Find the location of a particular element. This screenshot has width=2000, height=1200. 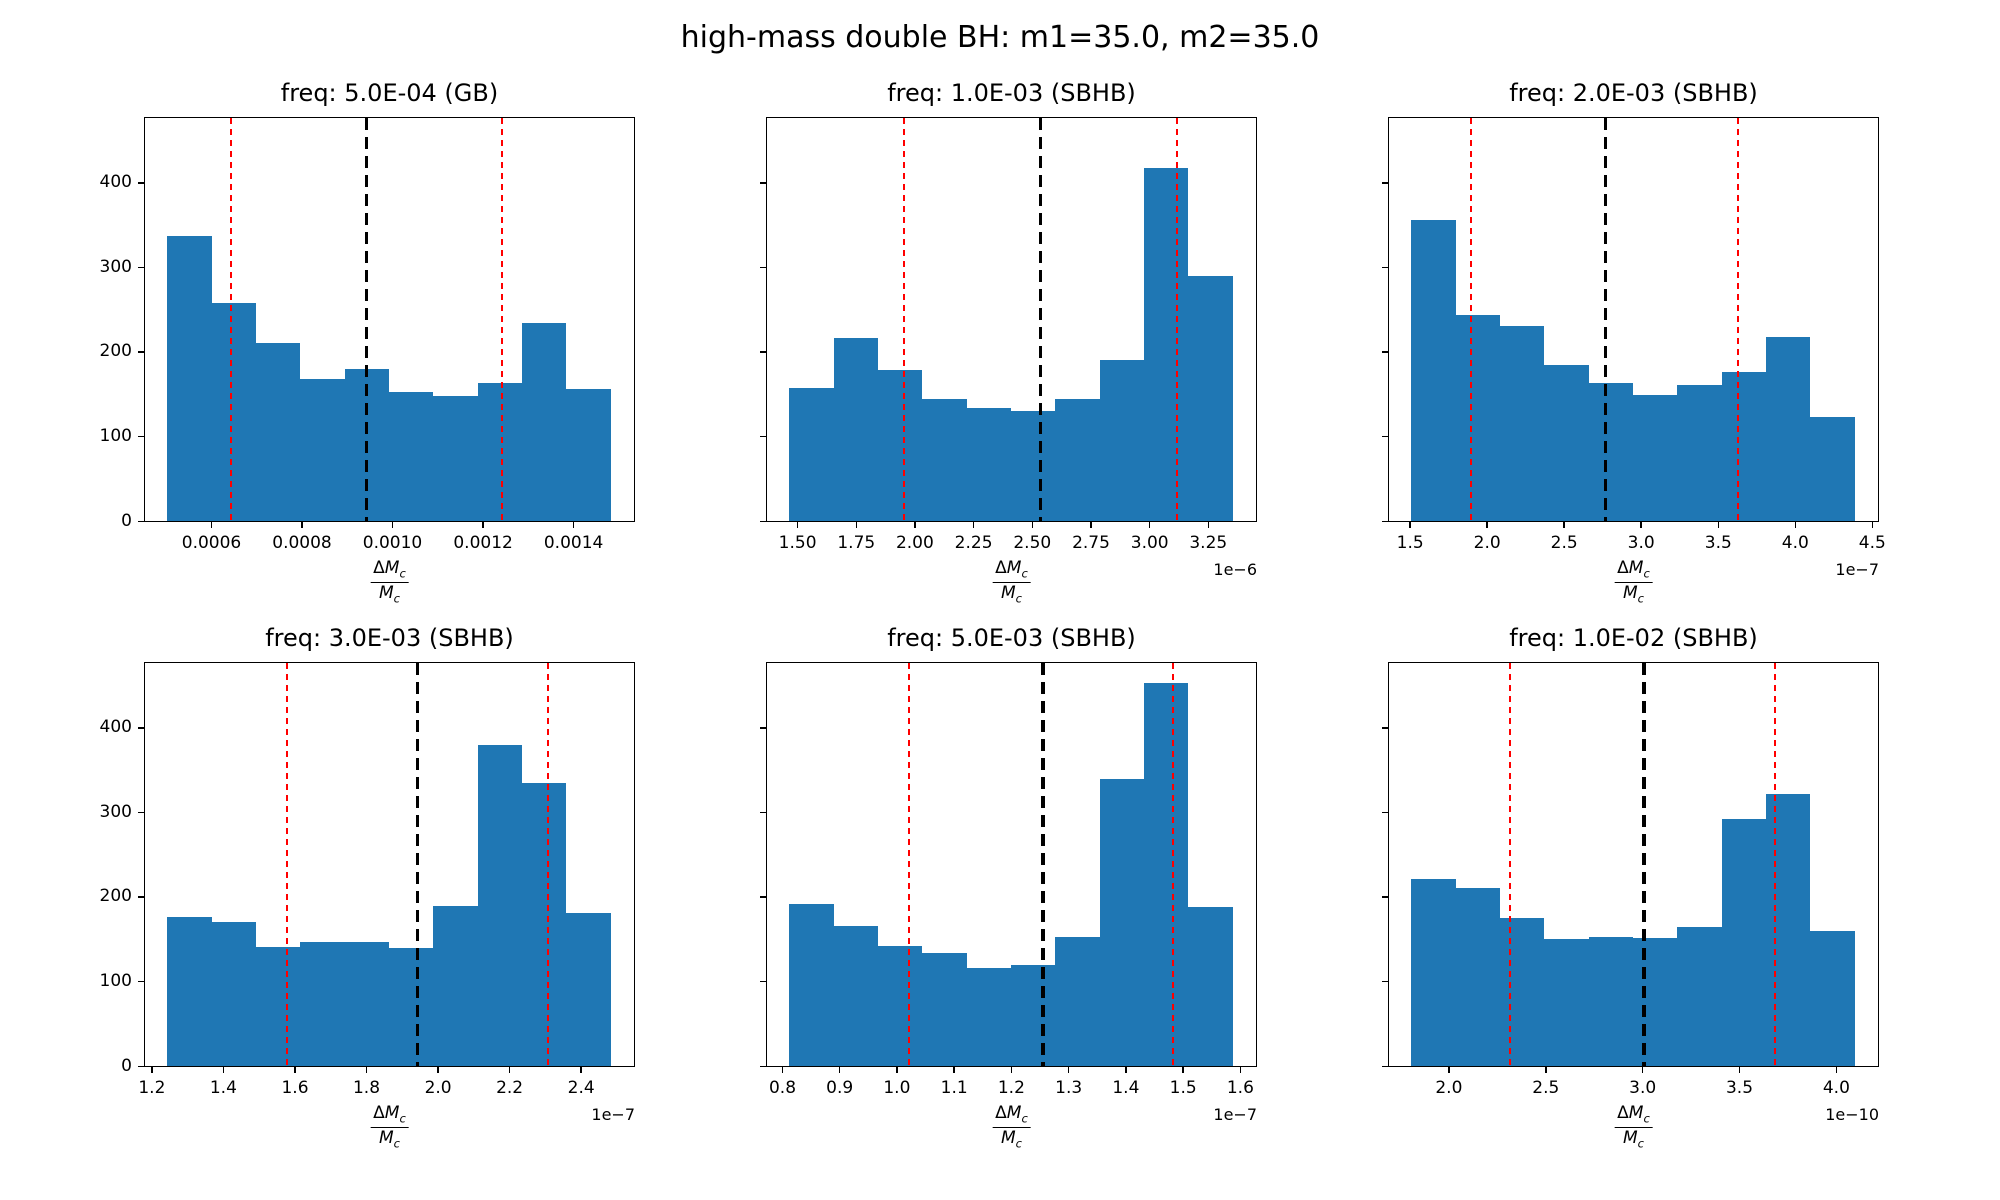

subplot-title: freq: 1.0E-03 (SBHB) is located at coordinates (1011, 93).